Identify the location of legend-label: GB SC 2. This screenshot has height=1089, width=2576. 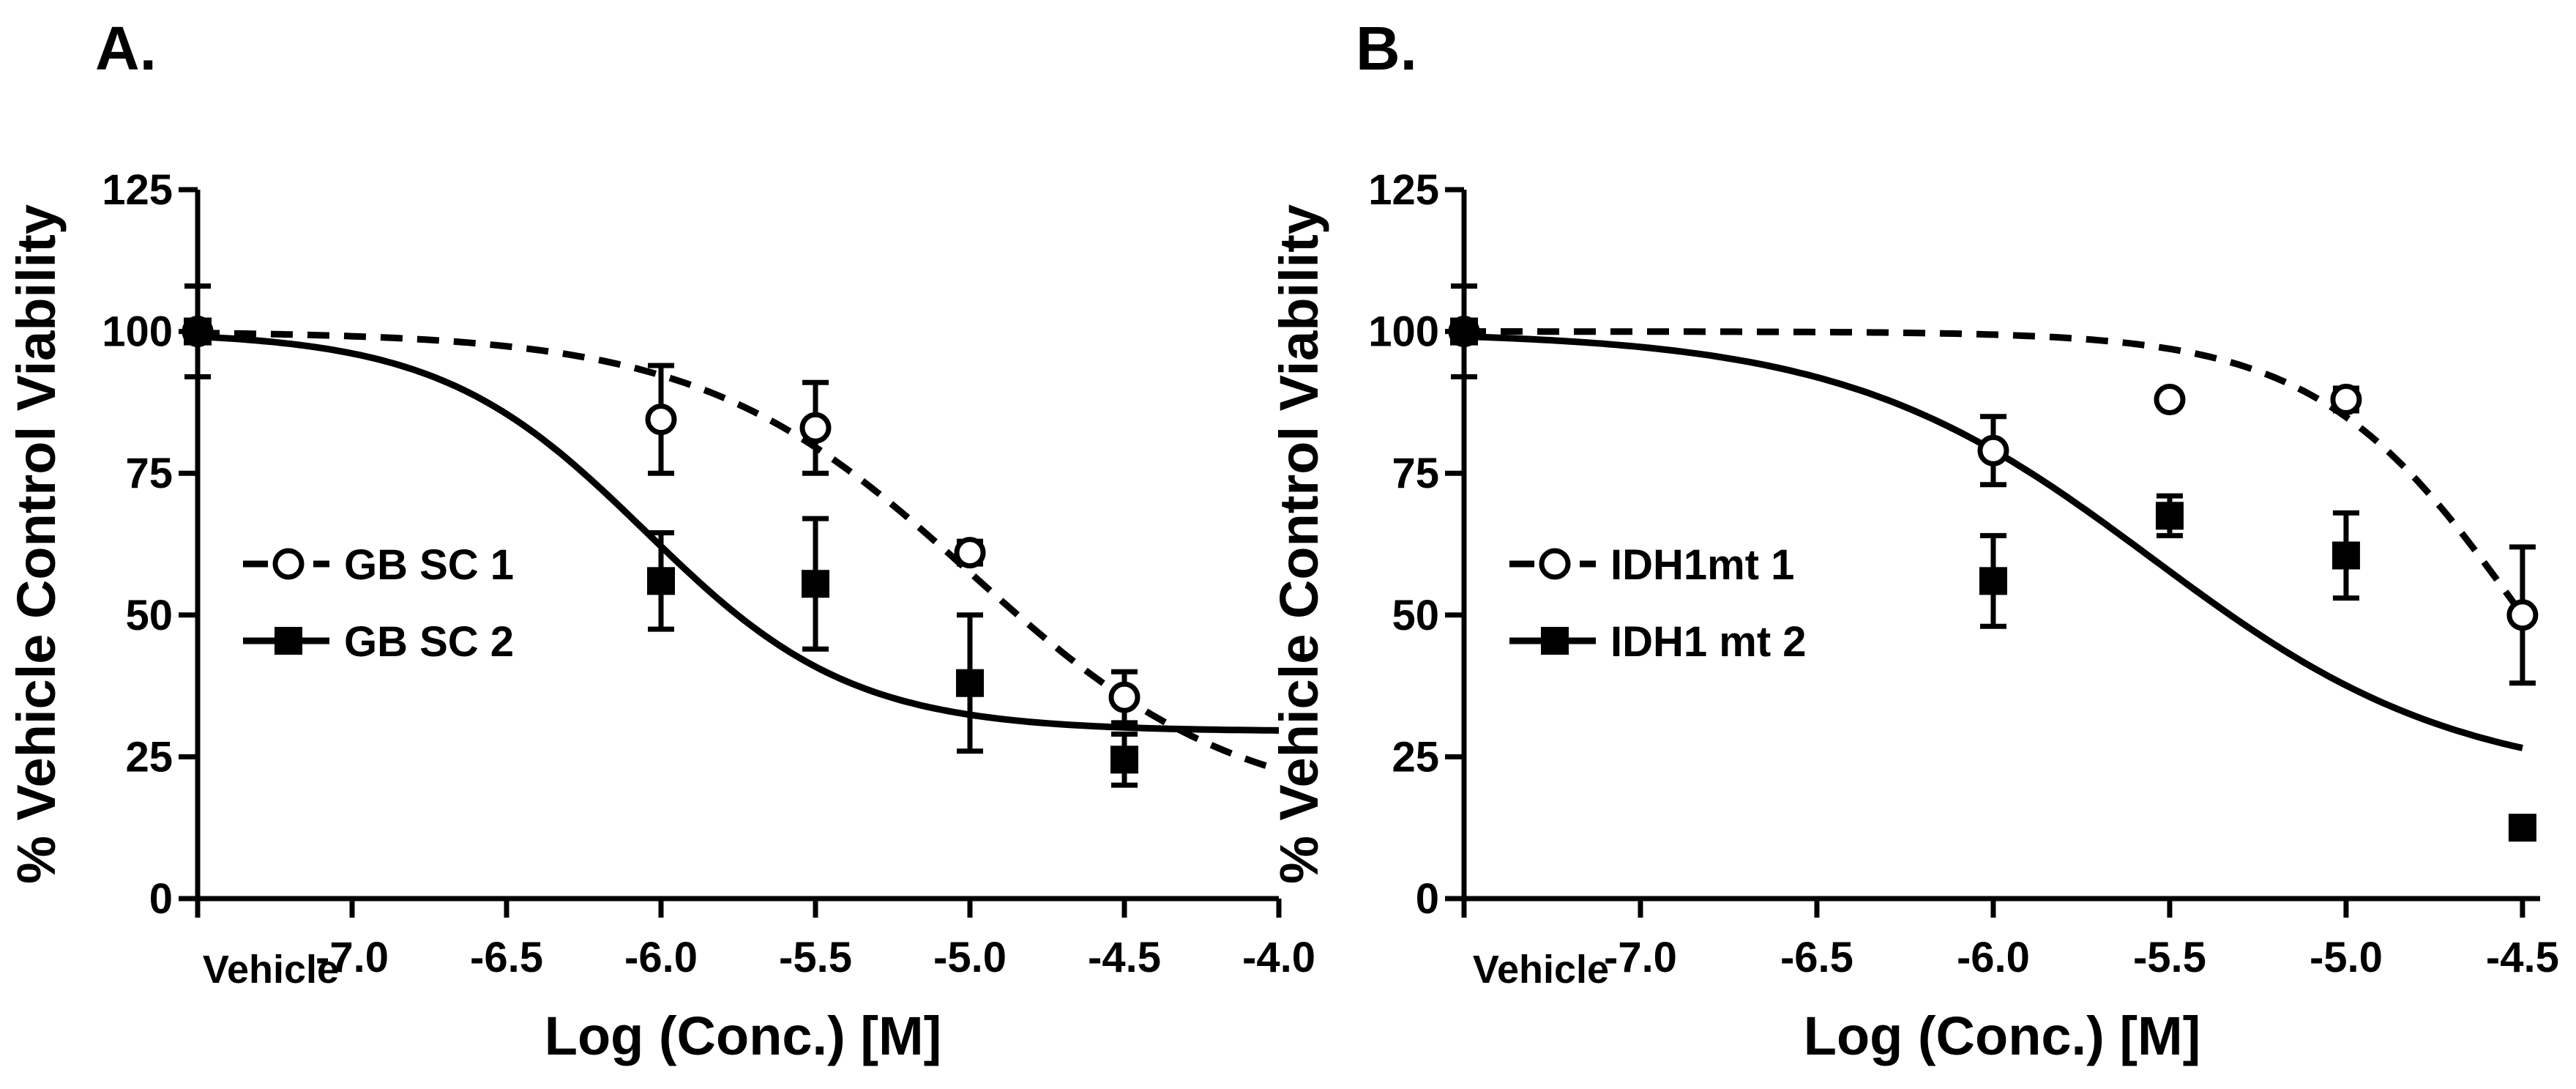
(429, 642).